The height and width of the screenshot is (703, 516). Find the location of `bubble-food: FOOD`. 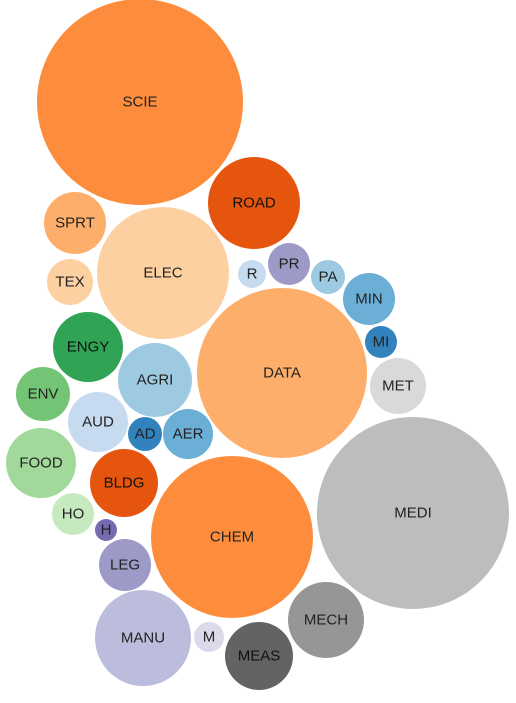

bubble-food: FOOD is located at coordinates (41, 463).